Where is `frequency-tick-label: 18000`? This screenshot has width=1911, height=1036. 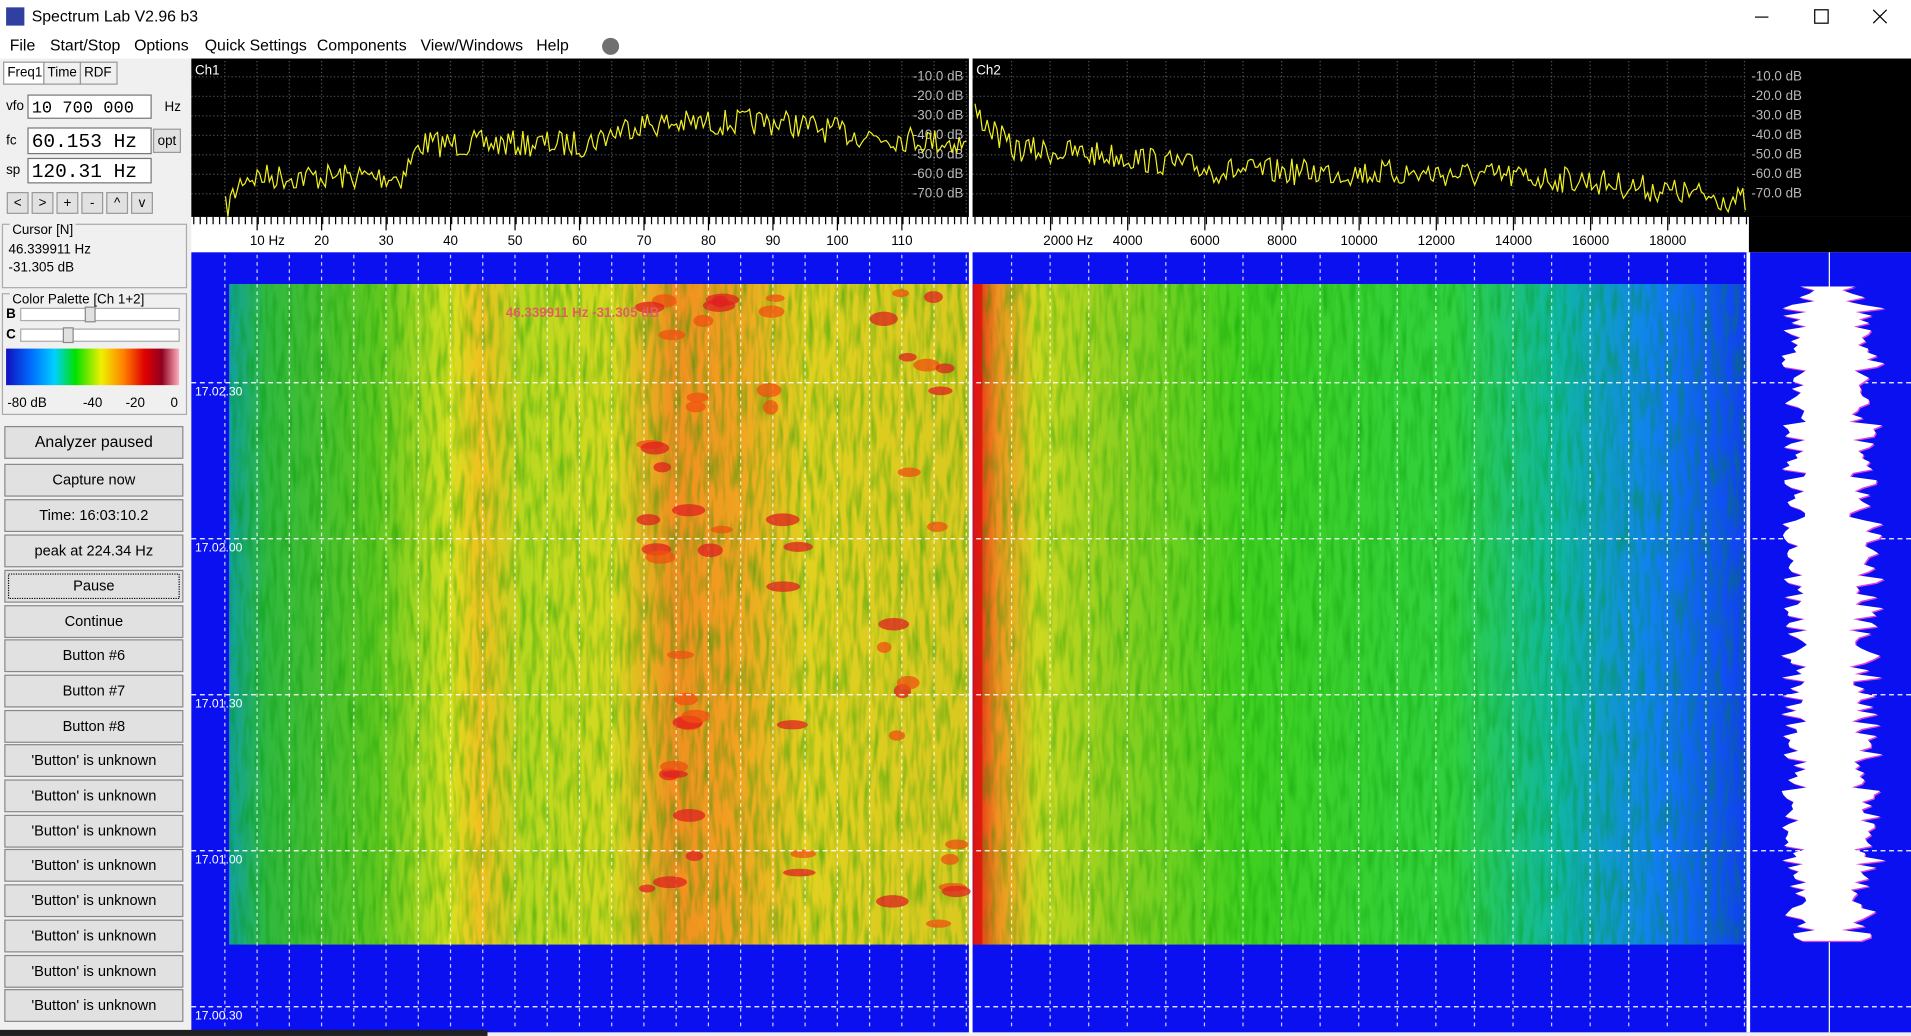
frequency-tick-label: 18000 is located at coordinates (1667, 240).